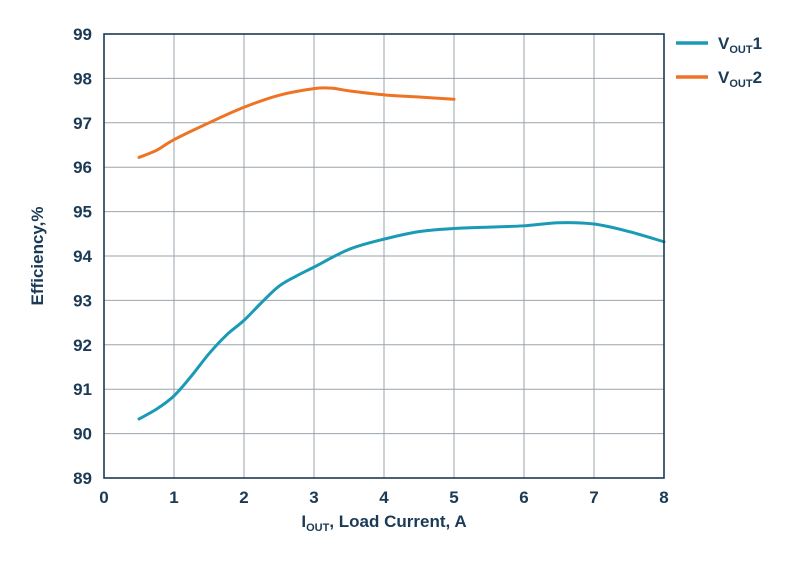 The width and height of the screenshot is (800, 577). I want to click on x-tick-label: 5, so click(453, 497).